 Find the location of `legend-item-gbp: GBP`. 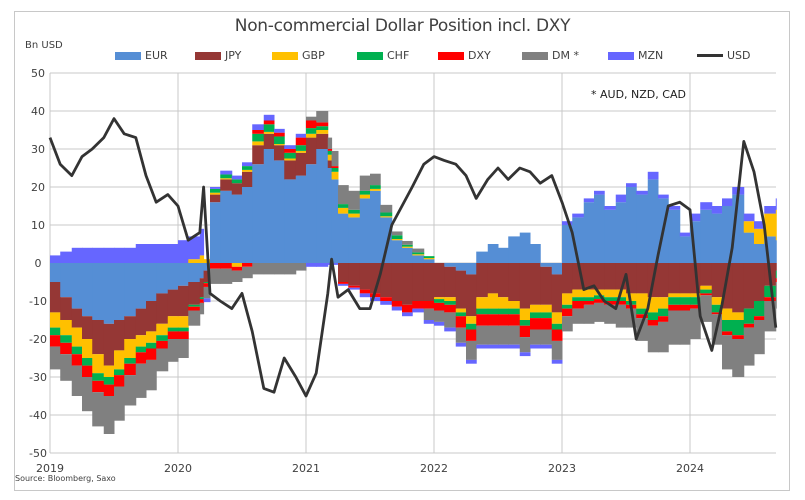

legend-item-gbp: GBP is located at coordinates (298, 55).